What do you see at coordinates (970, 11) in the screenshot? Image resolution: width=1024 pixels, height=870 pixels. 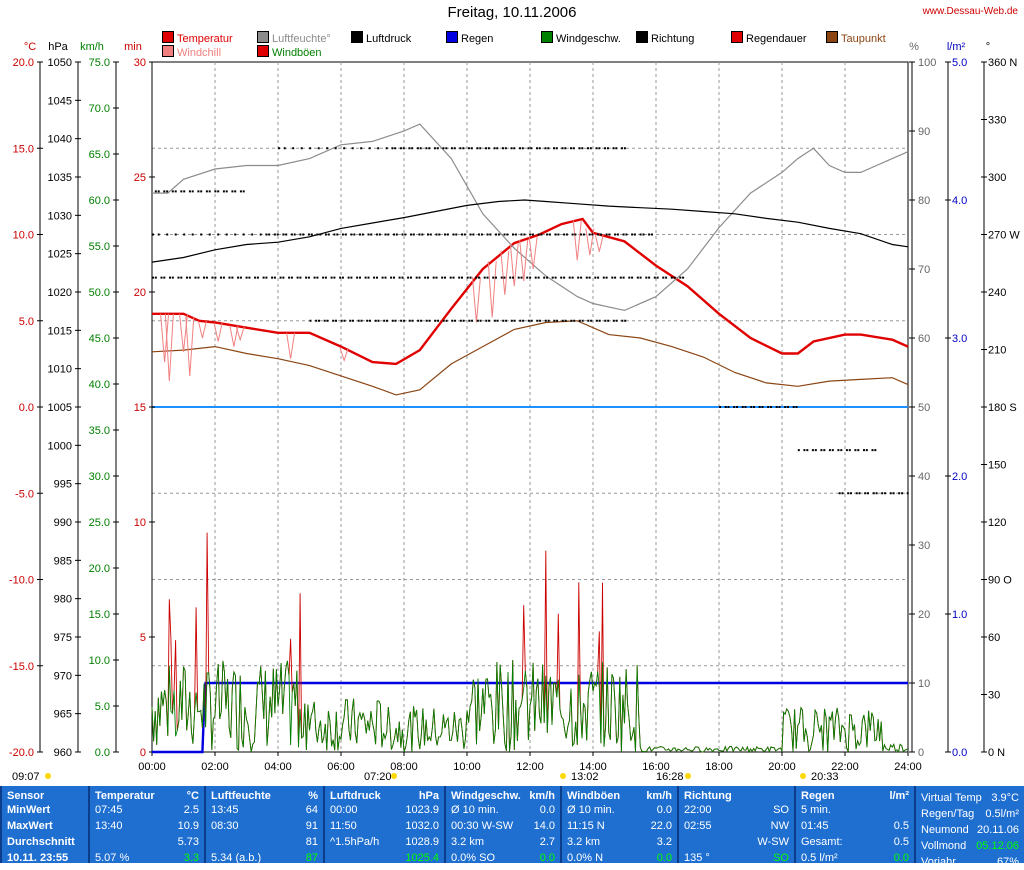 I see `site-link: www.Dessau-Web.de` at bounding box center [970, 11].